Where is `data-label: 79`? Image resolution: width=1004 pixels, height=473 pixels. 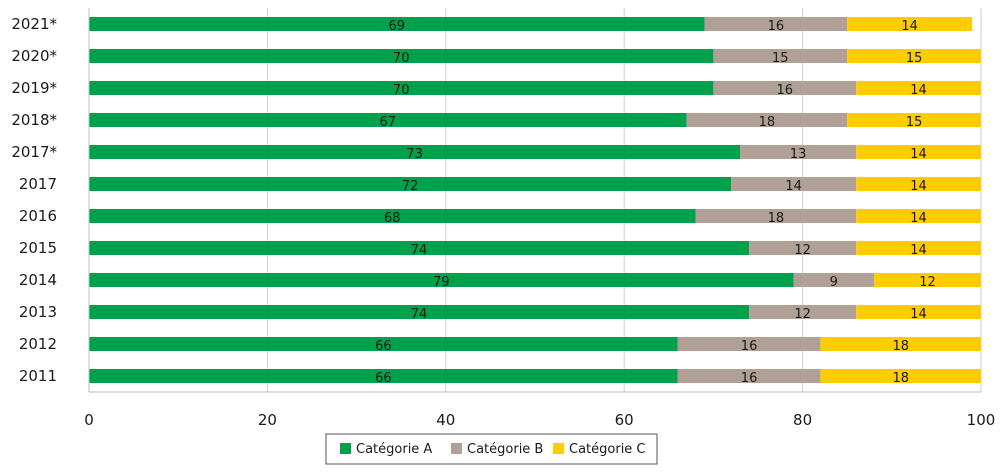 data-label: 79 is located at coordinates (441, 282).